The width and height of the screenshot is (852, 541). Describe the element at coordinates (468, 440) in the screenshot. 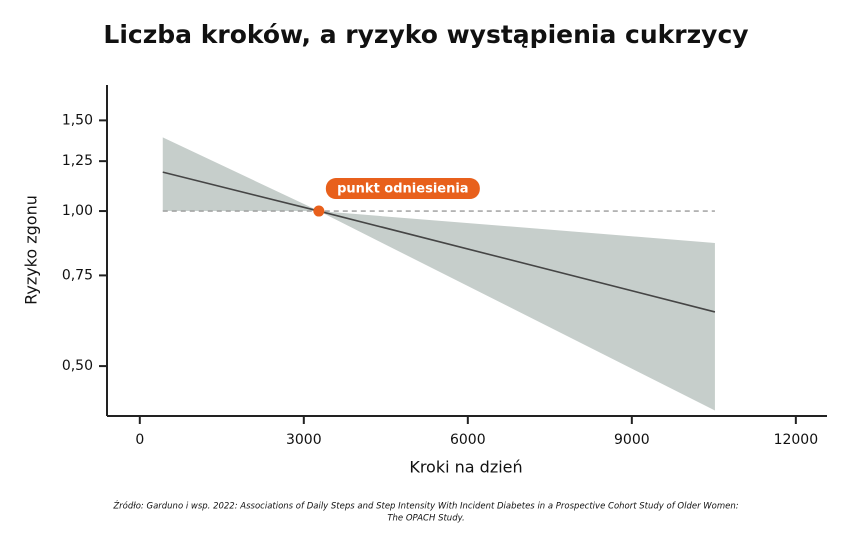

I see `x-tick-label: 6000` at that location.